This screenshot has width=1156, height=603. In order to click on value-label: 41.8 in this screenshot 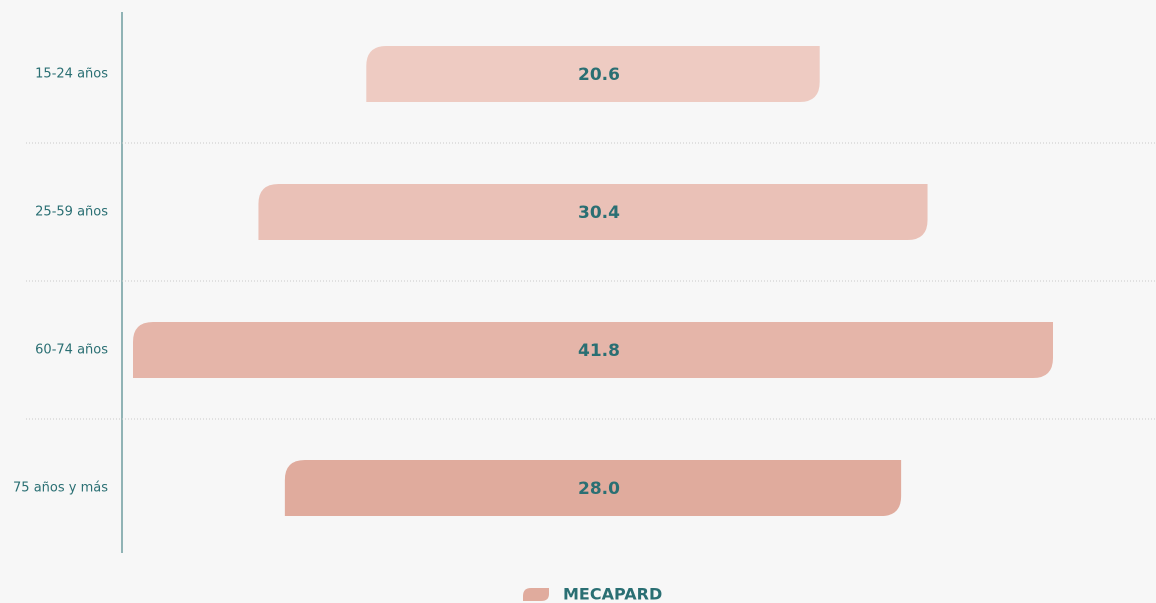, I will do `click(599, 351)`.